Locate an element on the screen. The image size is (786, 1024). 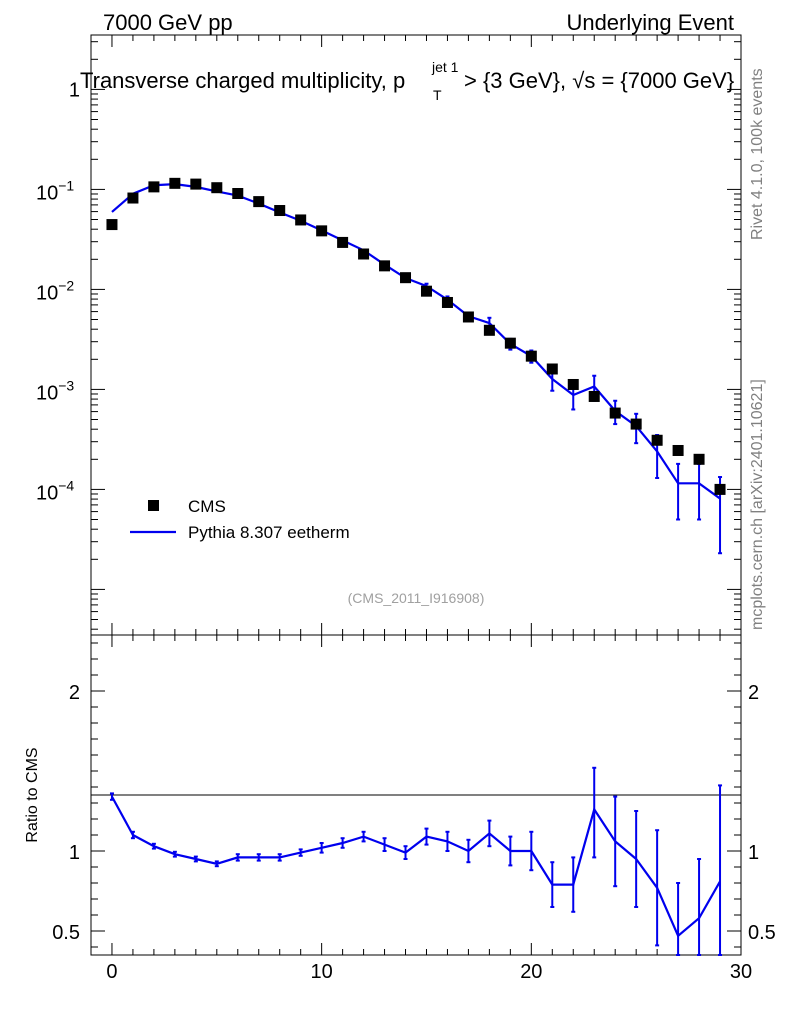
plot-title-main: Transverse charged multiplicity, p is located at coordinates (242, 80).